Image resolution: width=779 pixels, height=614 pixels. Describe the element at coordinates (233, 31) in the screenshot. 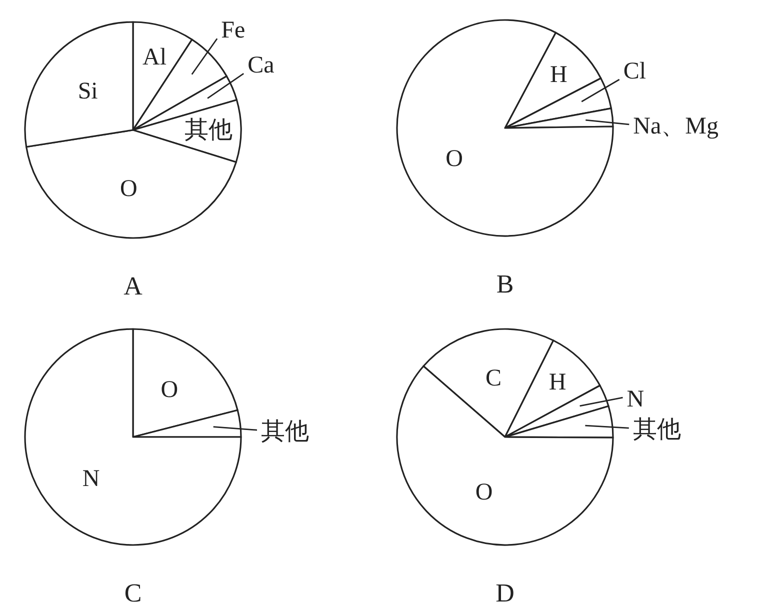

I see `slice-label: Fe` at that location.